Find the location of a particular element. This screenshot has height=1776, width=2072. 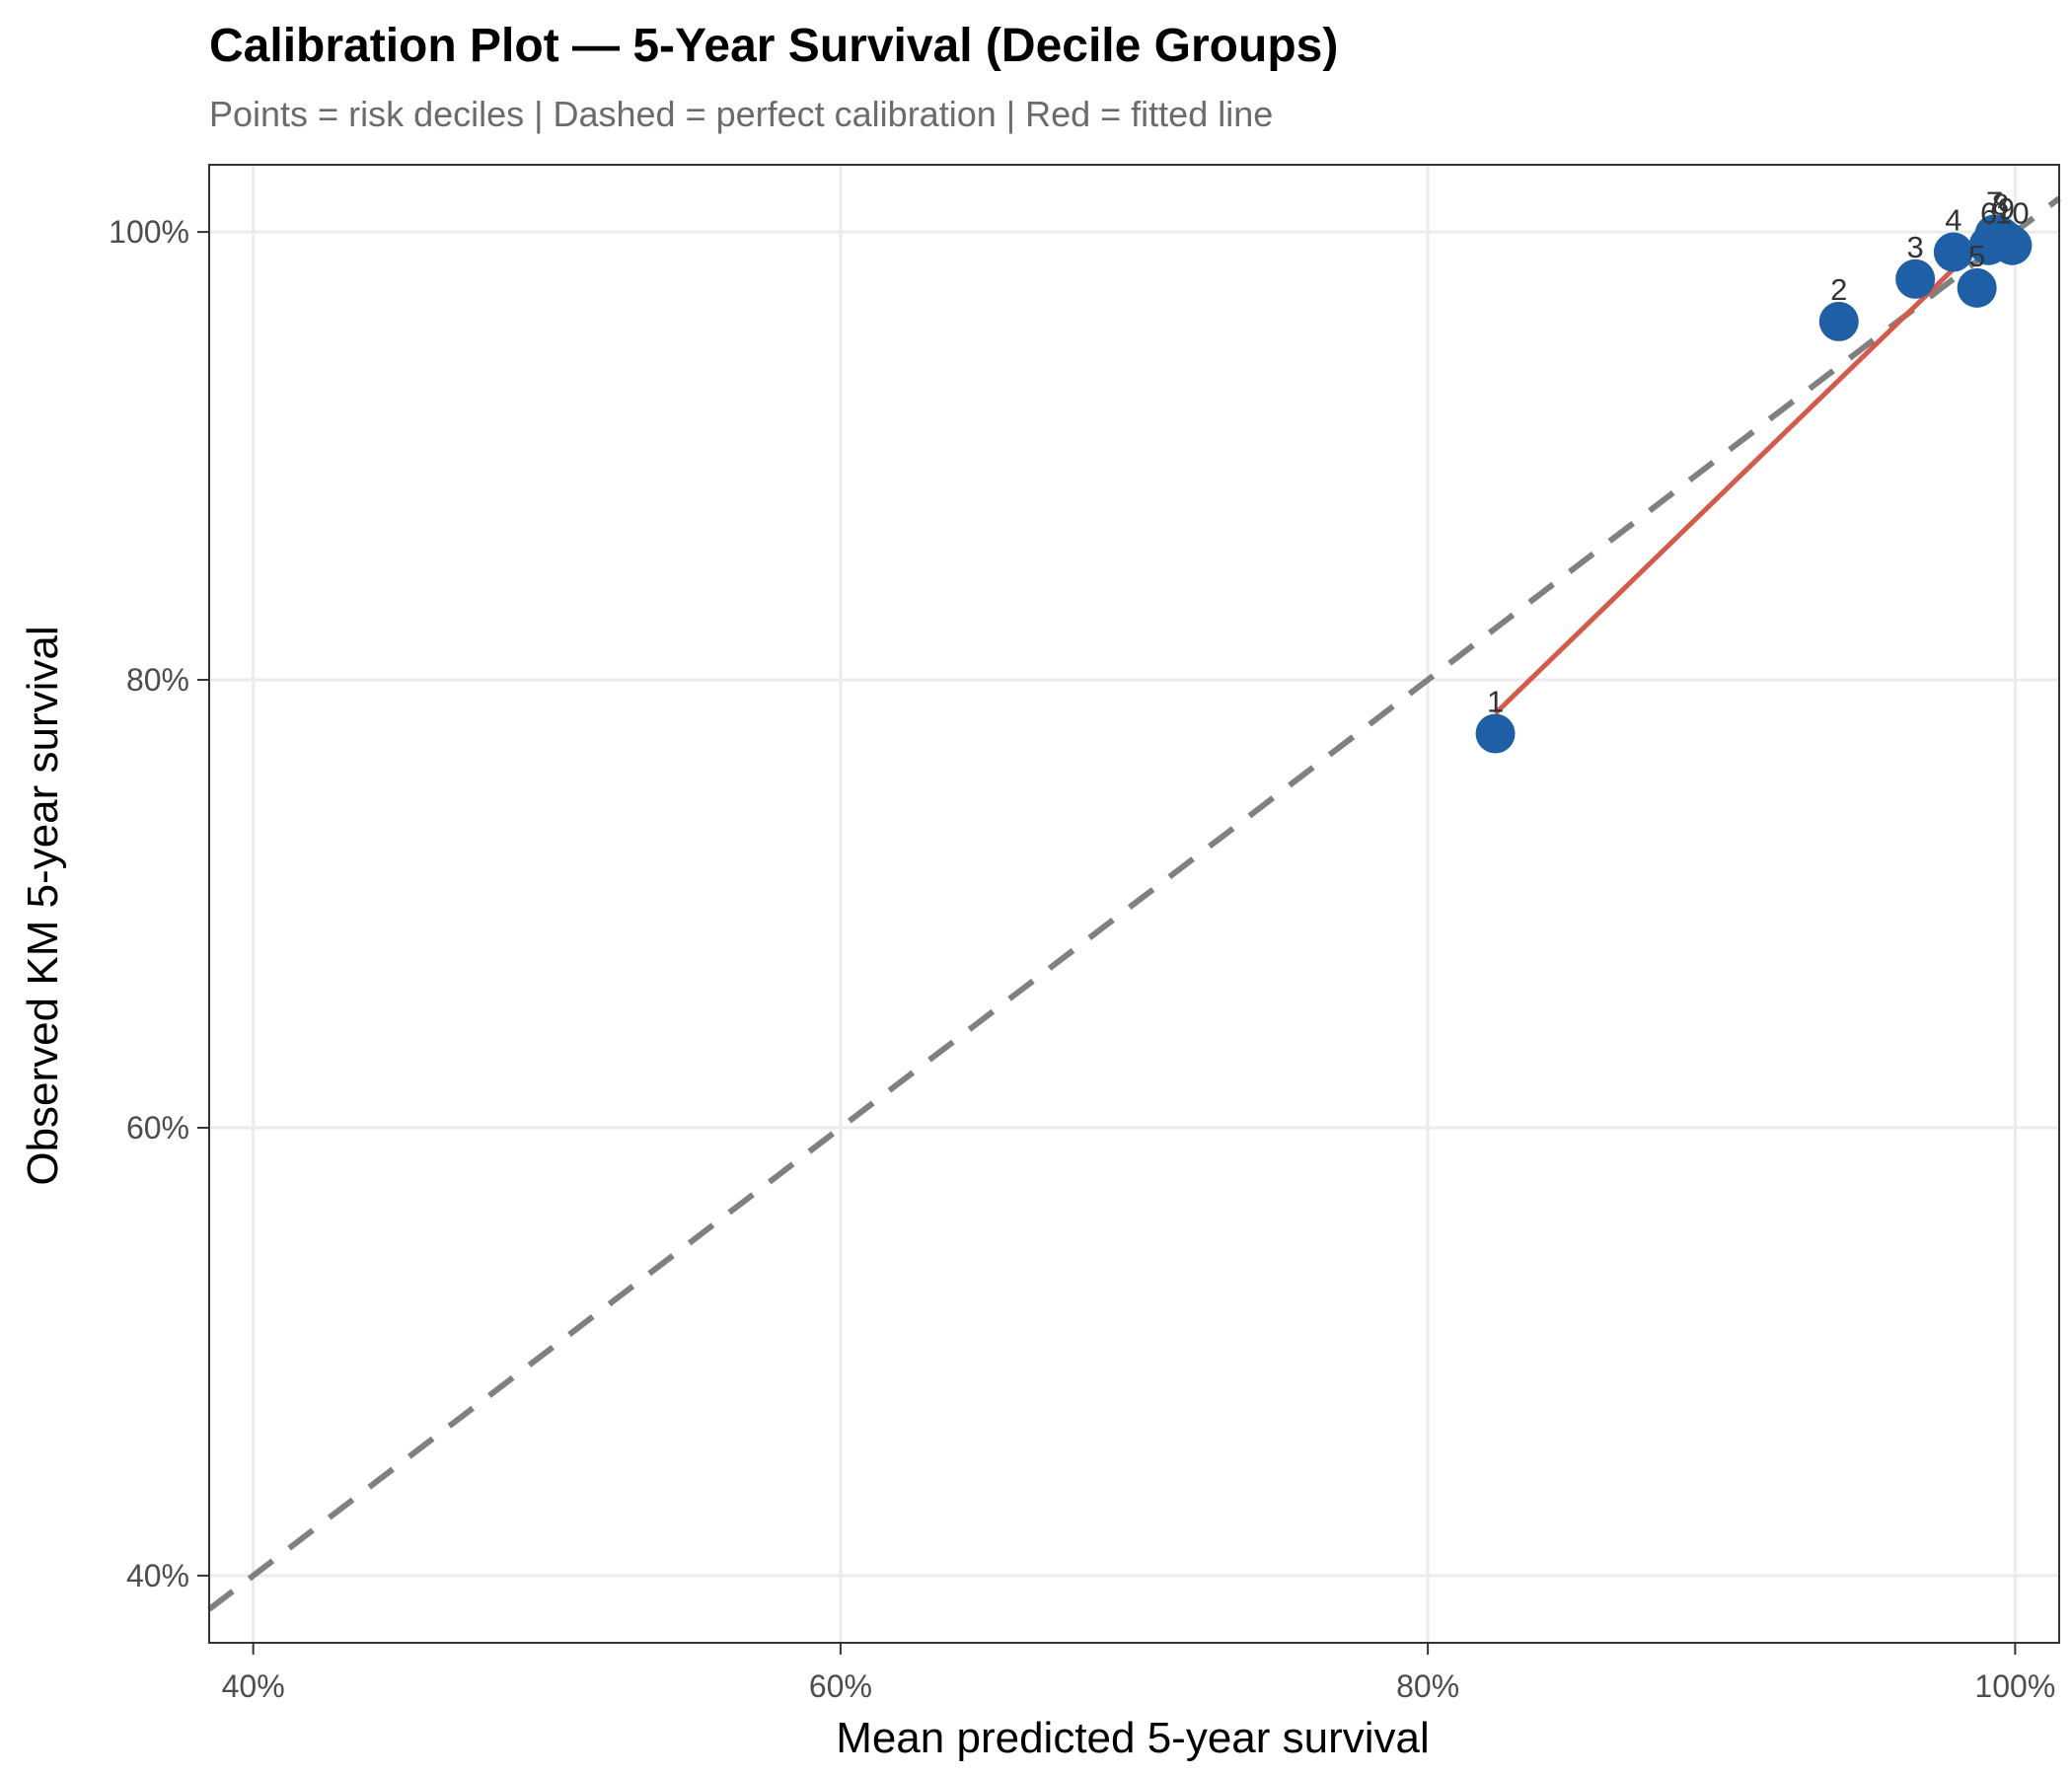

y-axis-title: Observed KM 5-year survival is located at coordinates (43, 906).